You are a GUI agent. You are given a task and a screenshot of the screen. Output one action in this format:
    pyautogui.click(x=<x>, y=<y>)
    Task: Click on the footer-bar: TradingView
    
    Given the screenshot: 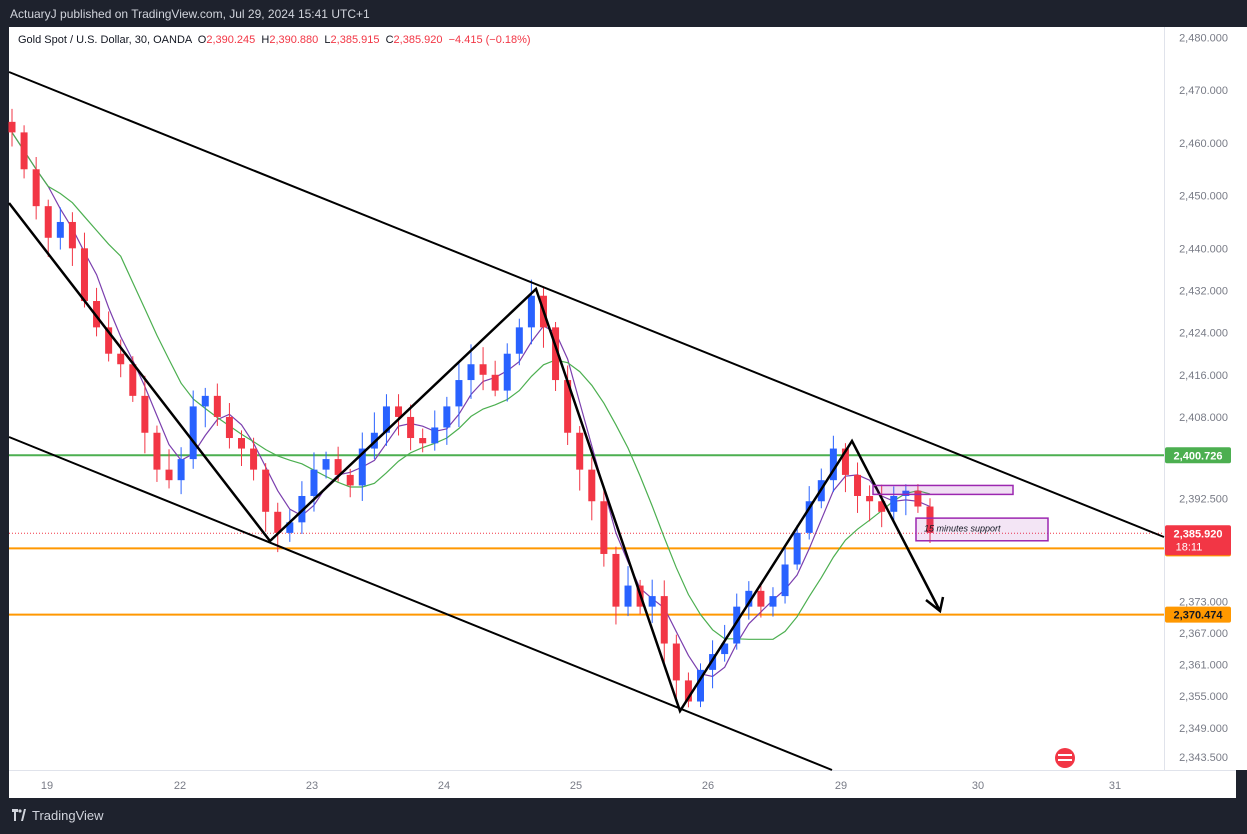 What is the action you would take?
    pyautogui.click(x=623, y=816)
    